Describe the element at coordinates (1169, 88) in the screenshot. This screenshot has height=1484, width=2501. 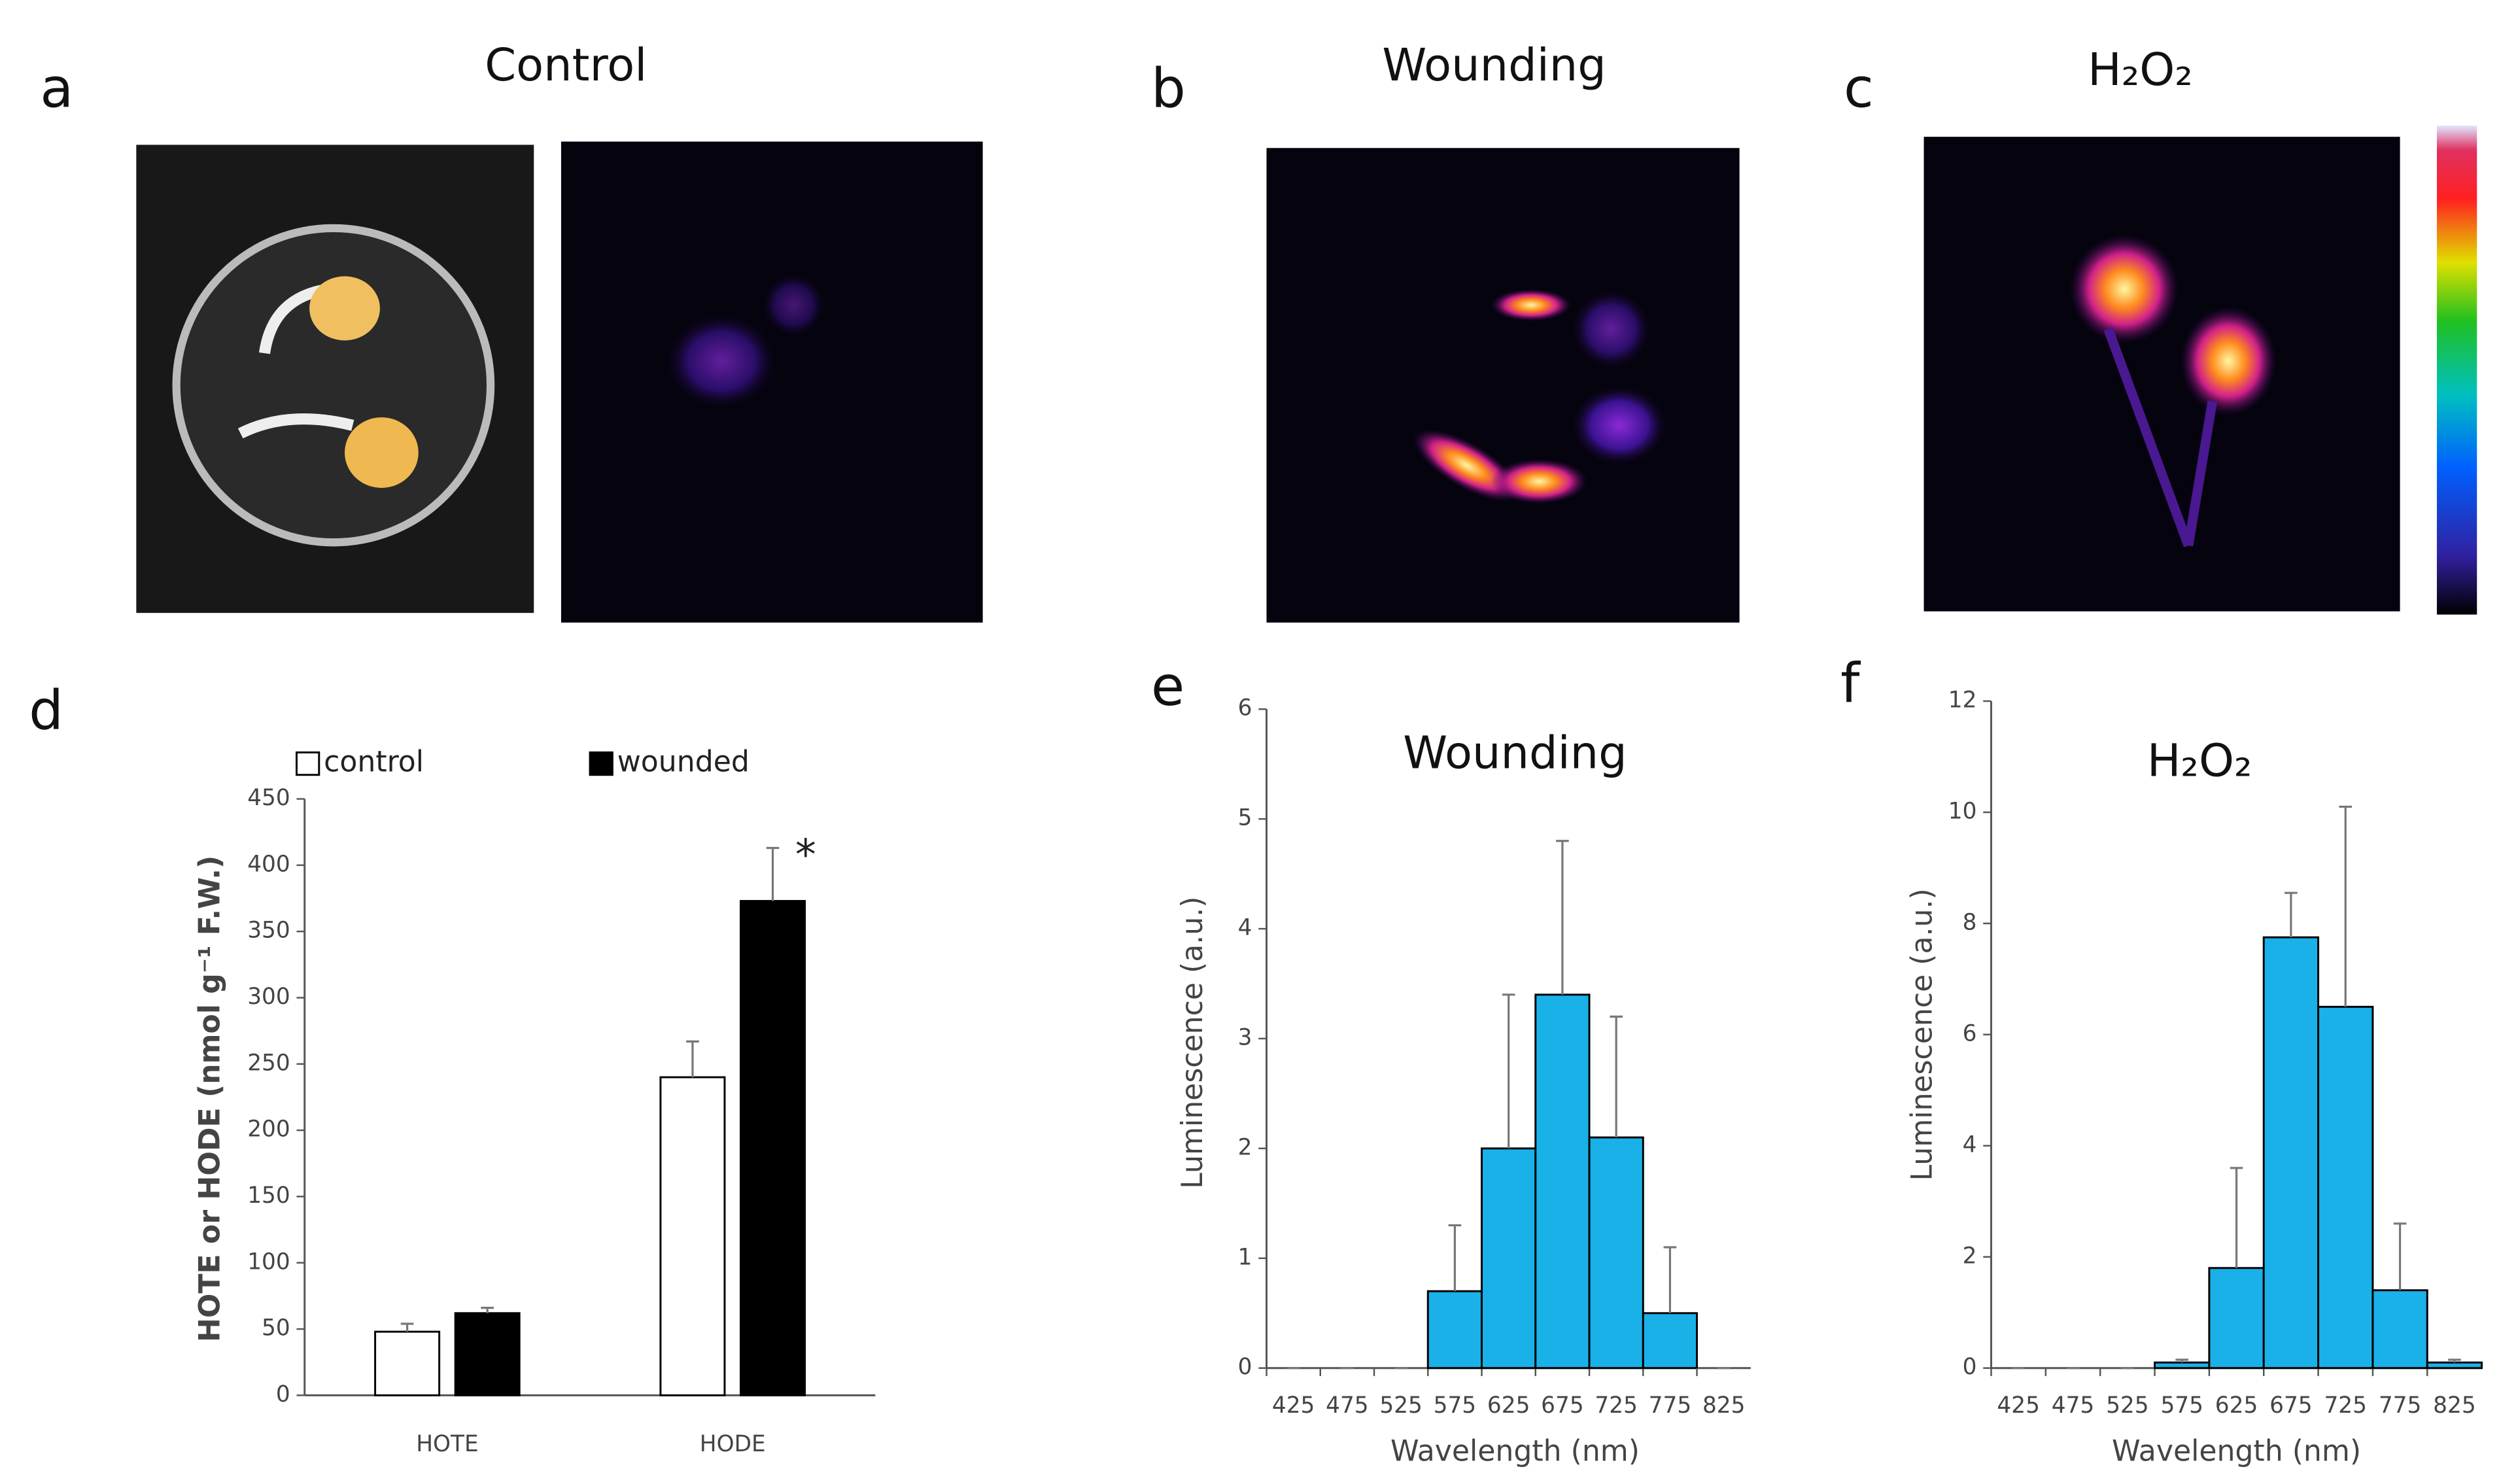
I see `panel-letter: b` at that location.